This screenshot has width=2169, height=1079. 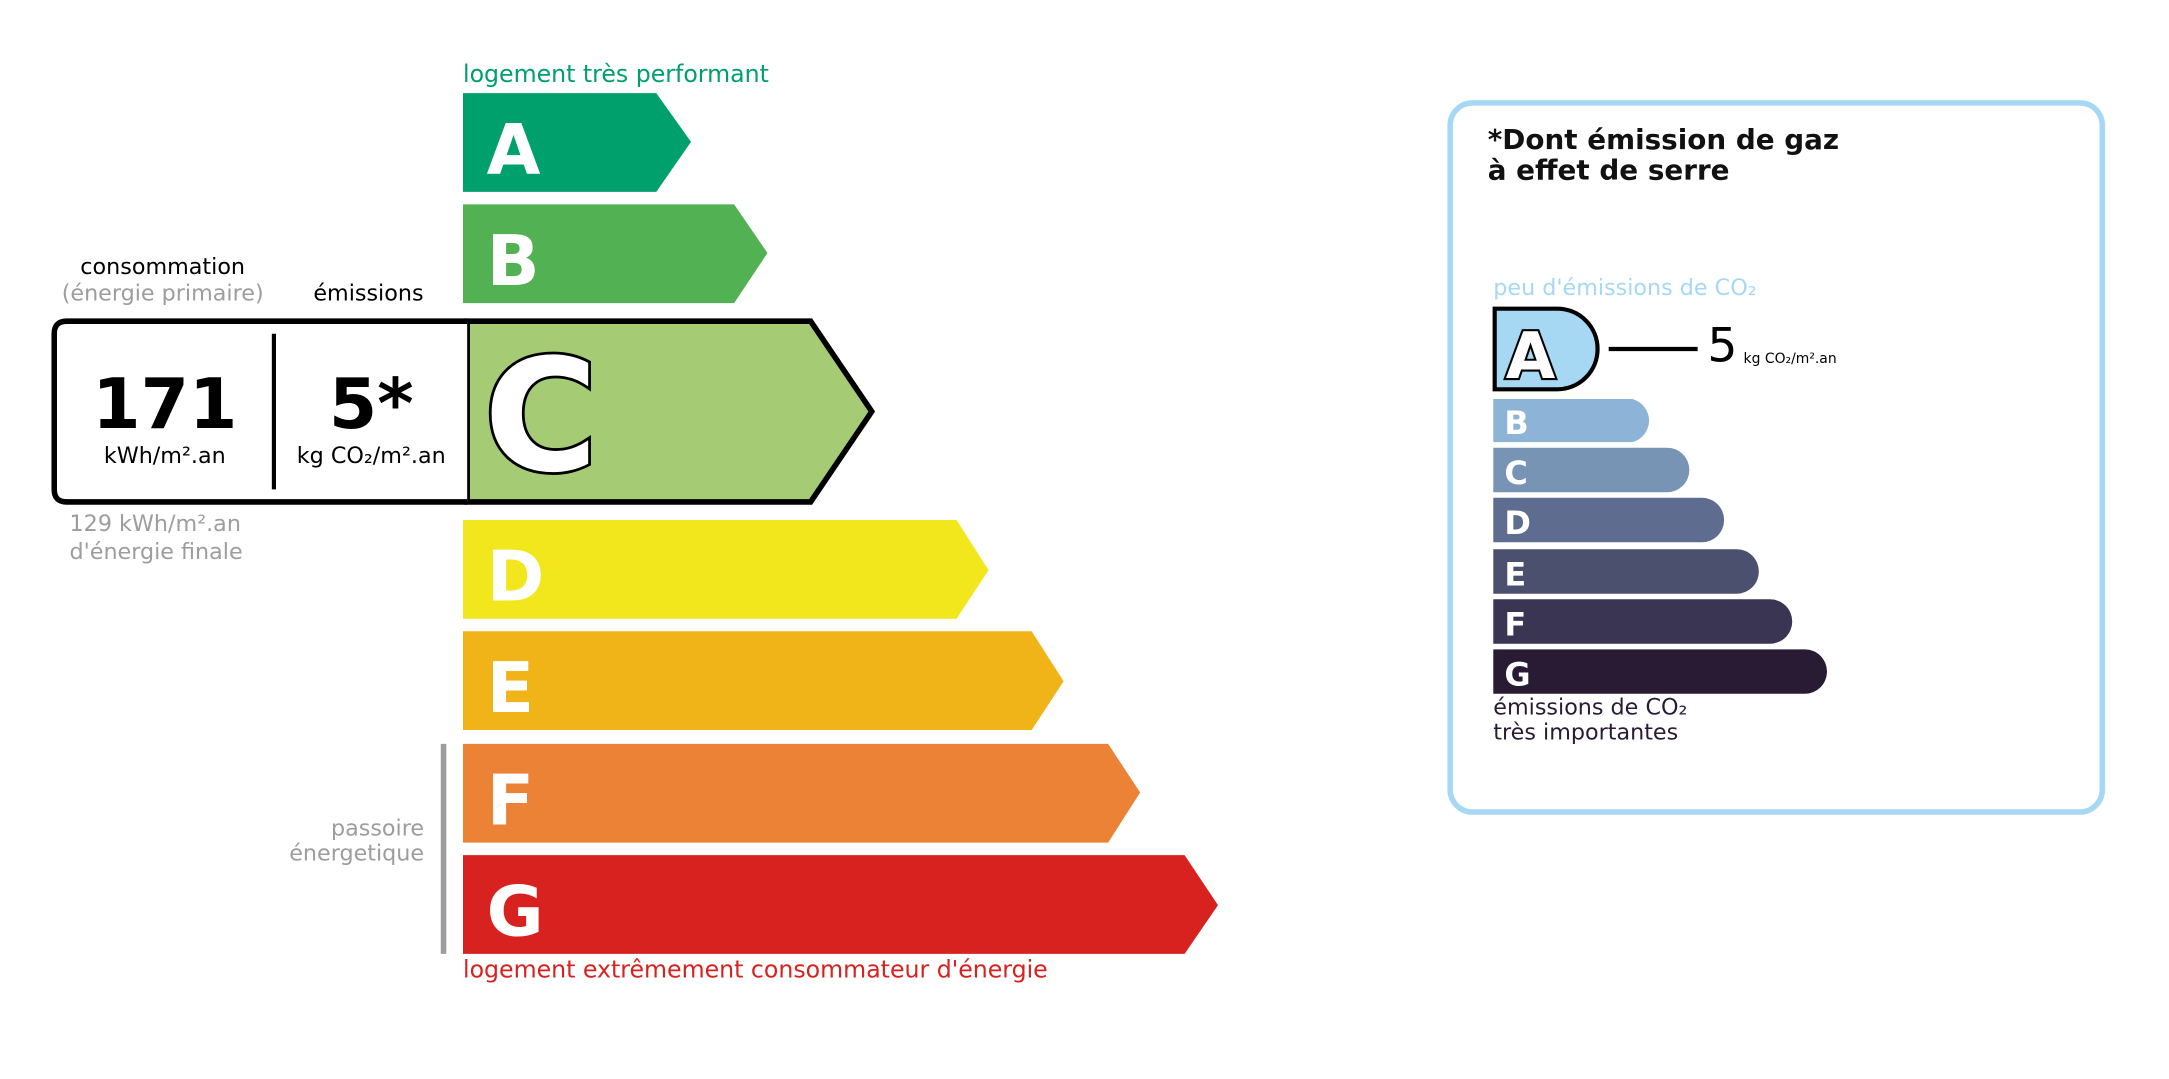 What do you see at coordinates (1626, 571) in the screenshot?
I see `ges-bar-e: E` at bounding box center [1626, 571].